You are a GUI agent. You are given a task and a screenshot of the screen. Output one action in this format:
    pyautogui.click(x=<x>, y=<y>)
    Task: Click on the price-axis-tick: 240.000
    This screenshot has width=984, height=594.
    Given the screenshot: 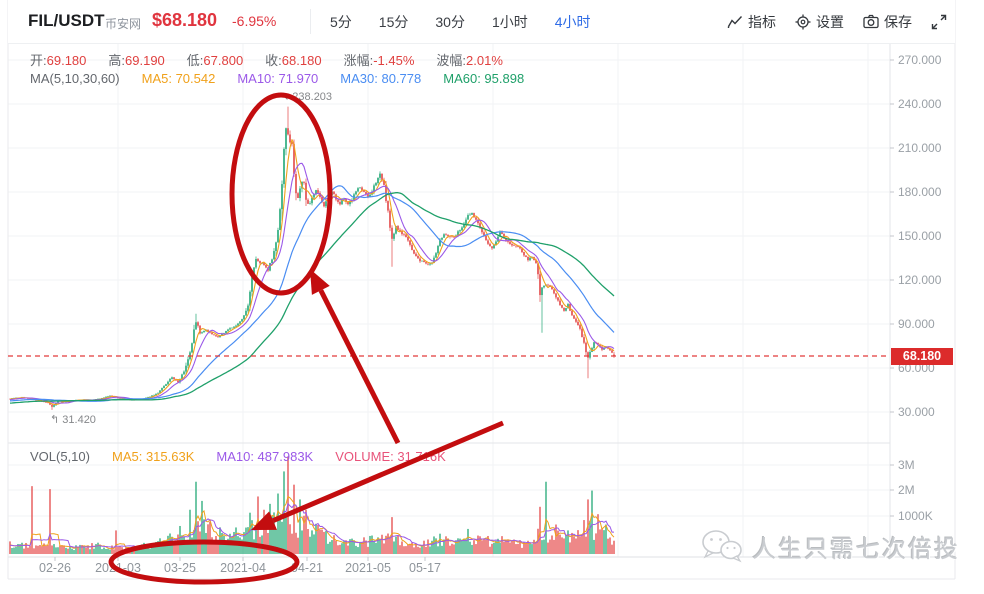 What is the action you would take?
    pyautogui.click(x=920, y=104)
    